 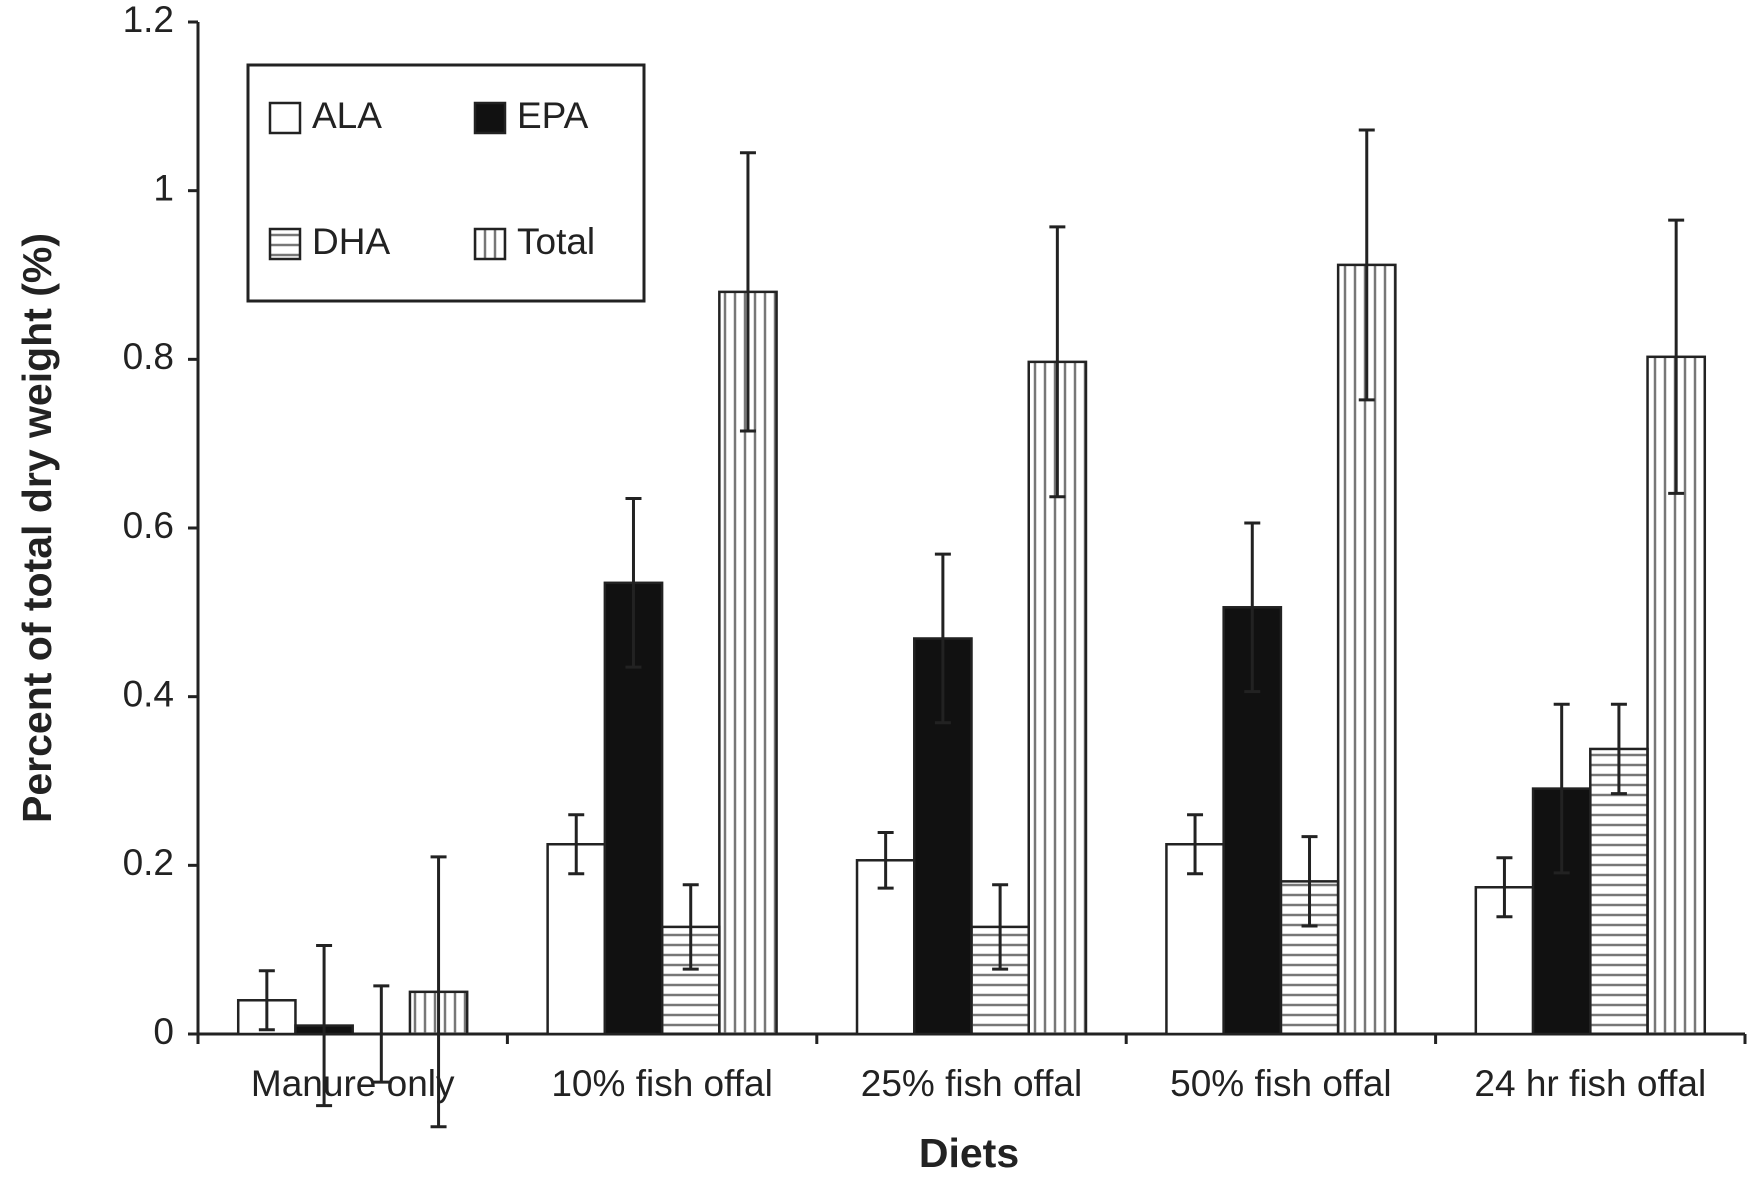 I want to click on legend-label: ALA, so click(x=347, y=115).